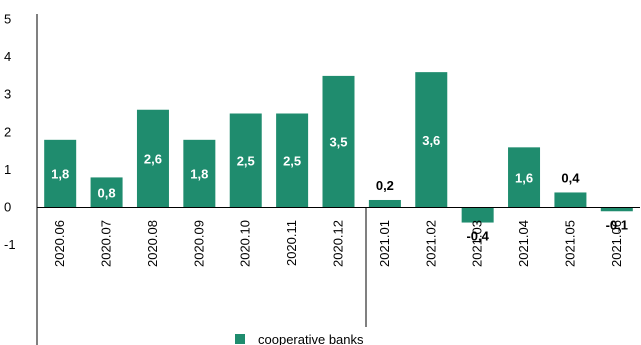 The height and width of the screenshot is (345, 641). What do you see at coordinates (7, 94) in the screenshot?
I see `y-tick-label: 3` at bounding box center [7, 94].